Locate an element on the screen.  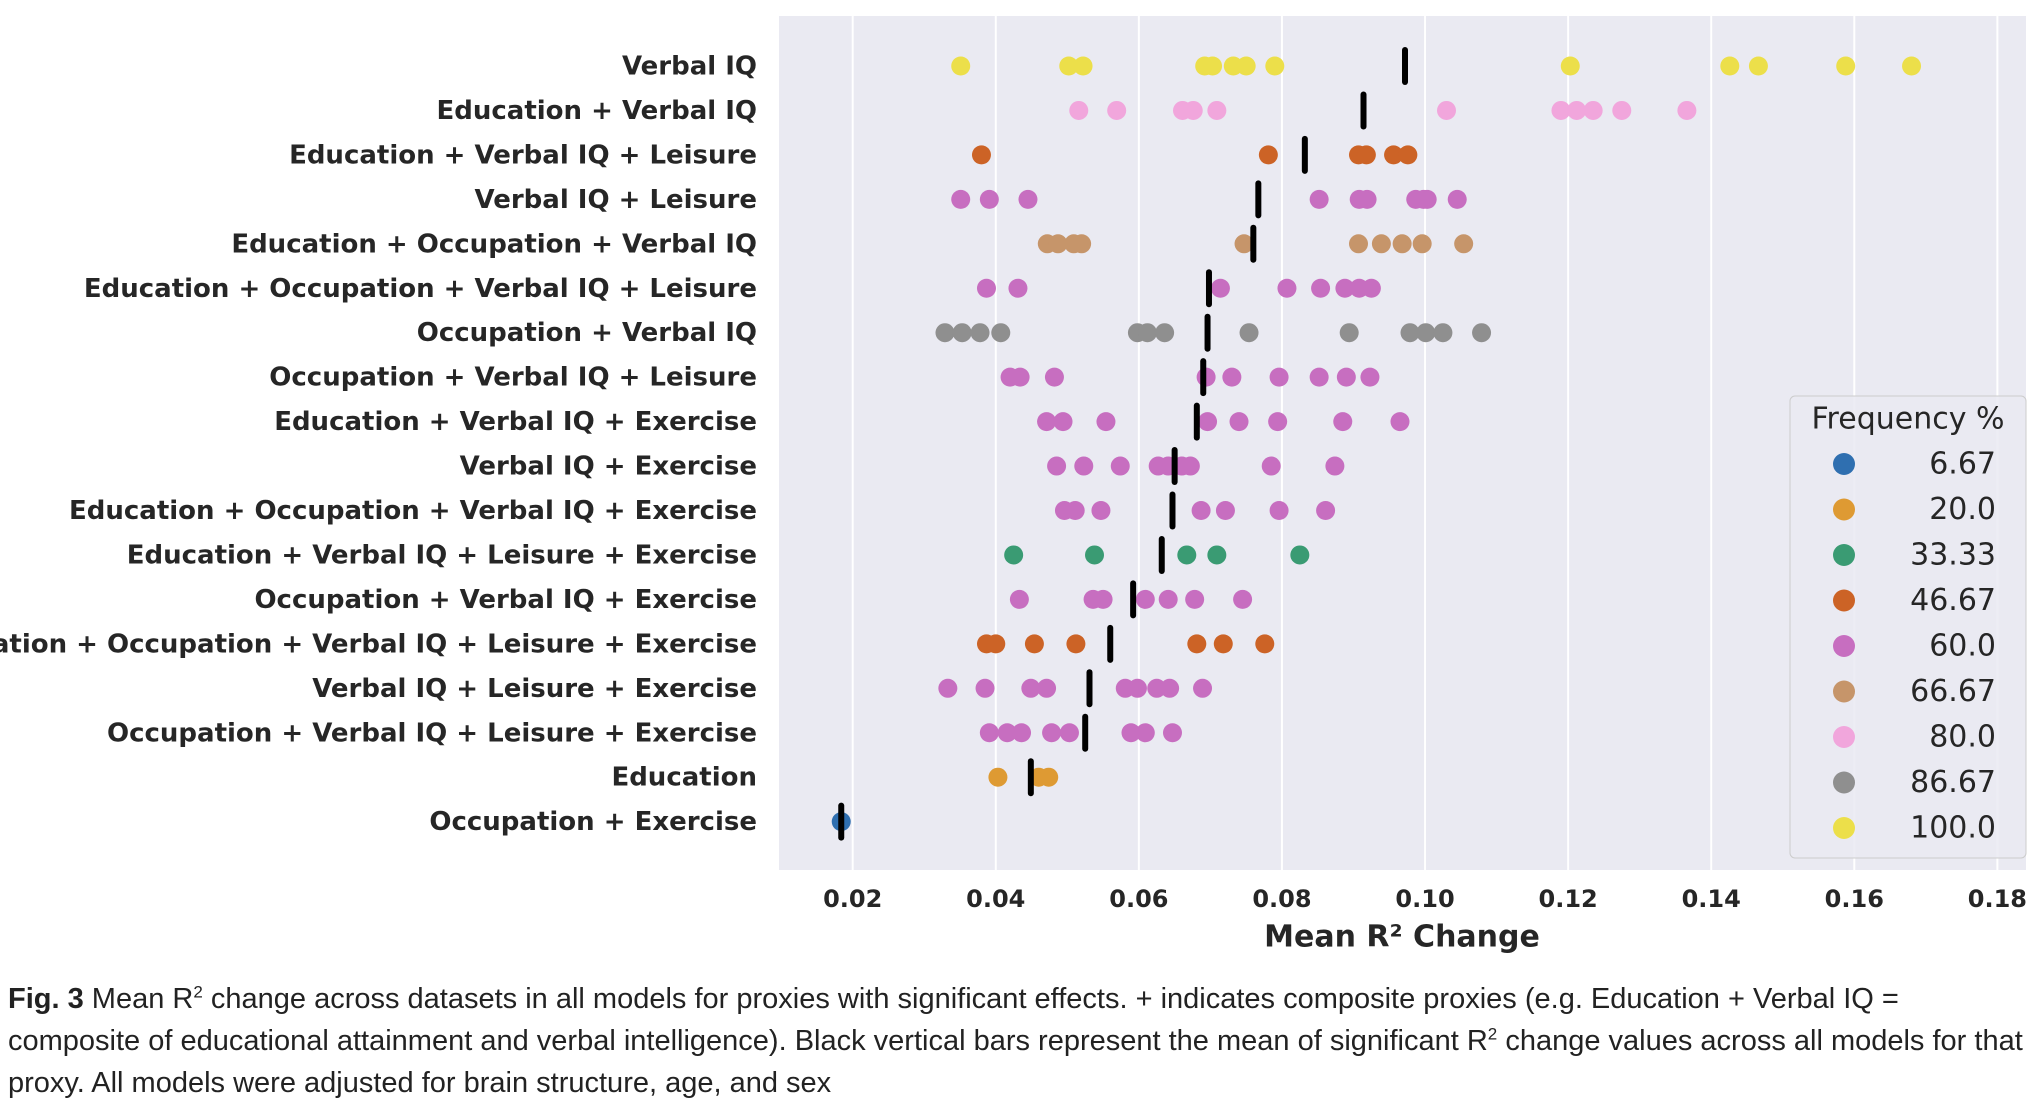
legend-label: 20.0 is located at coordinates (1962, 509).